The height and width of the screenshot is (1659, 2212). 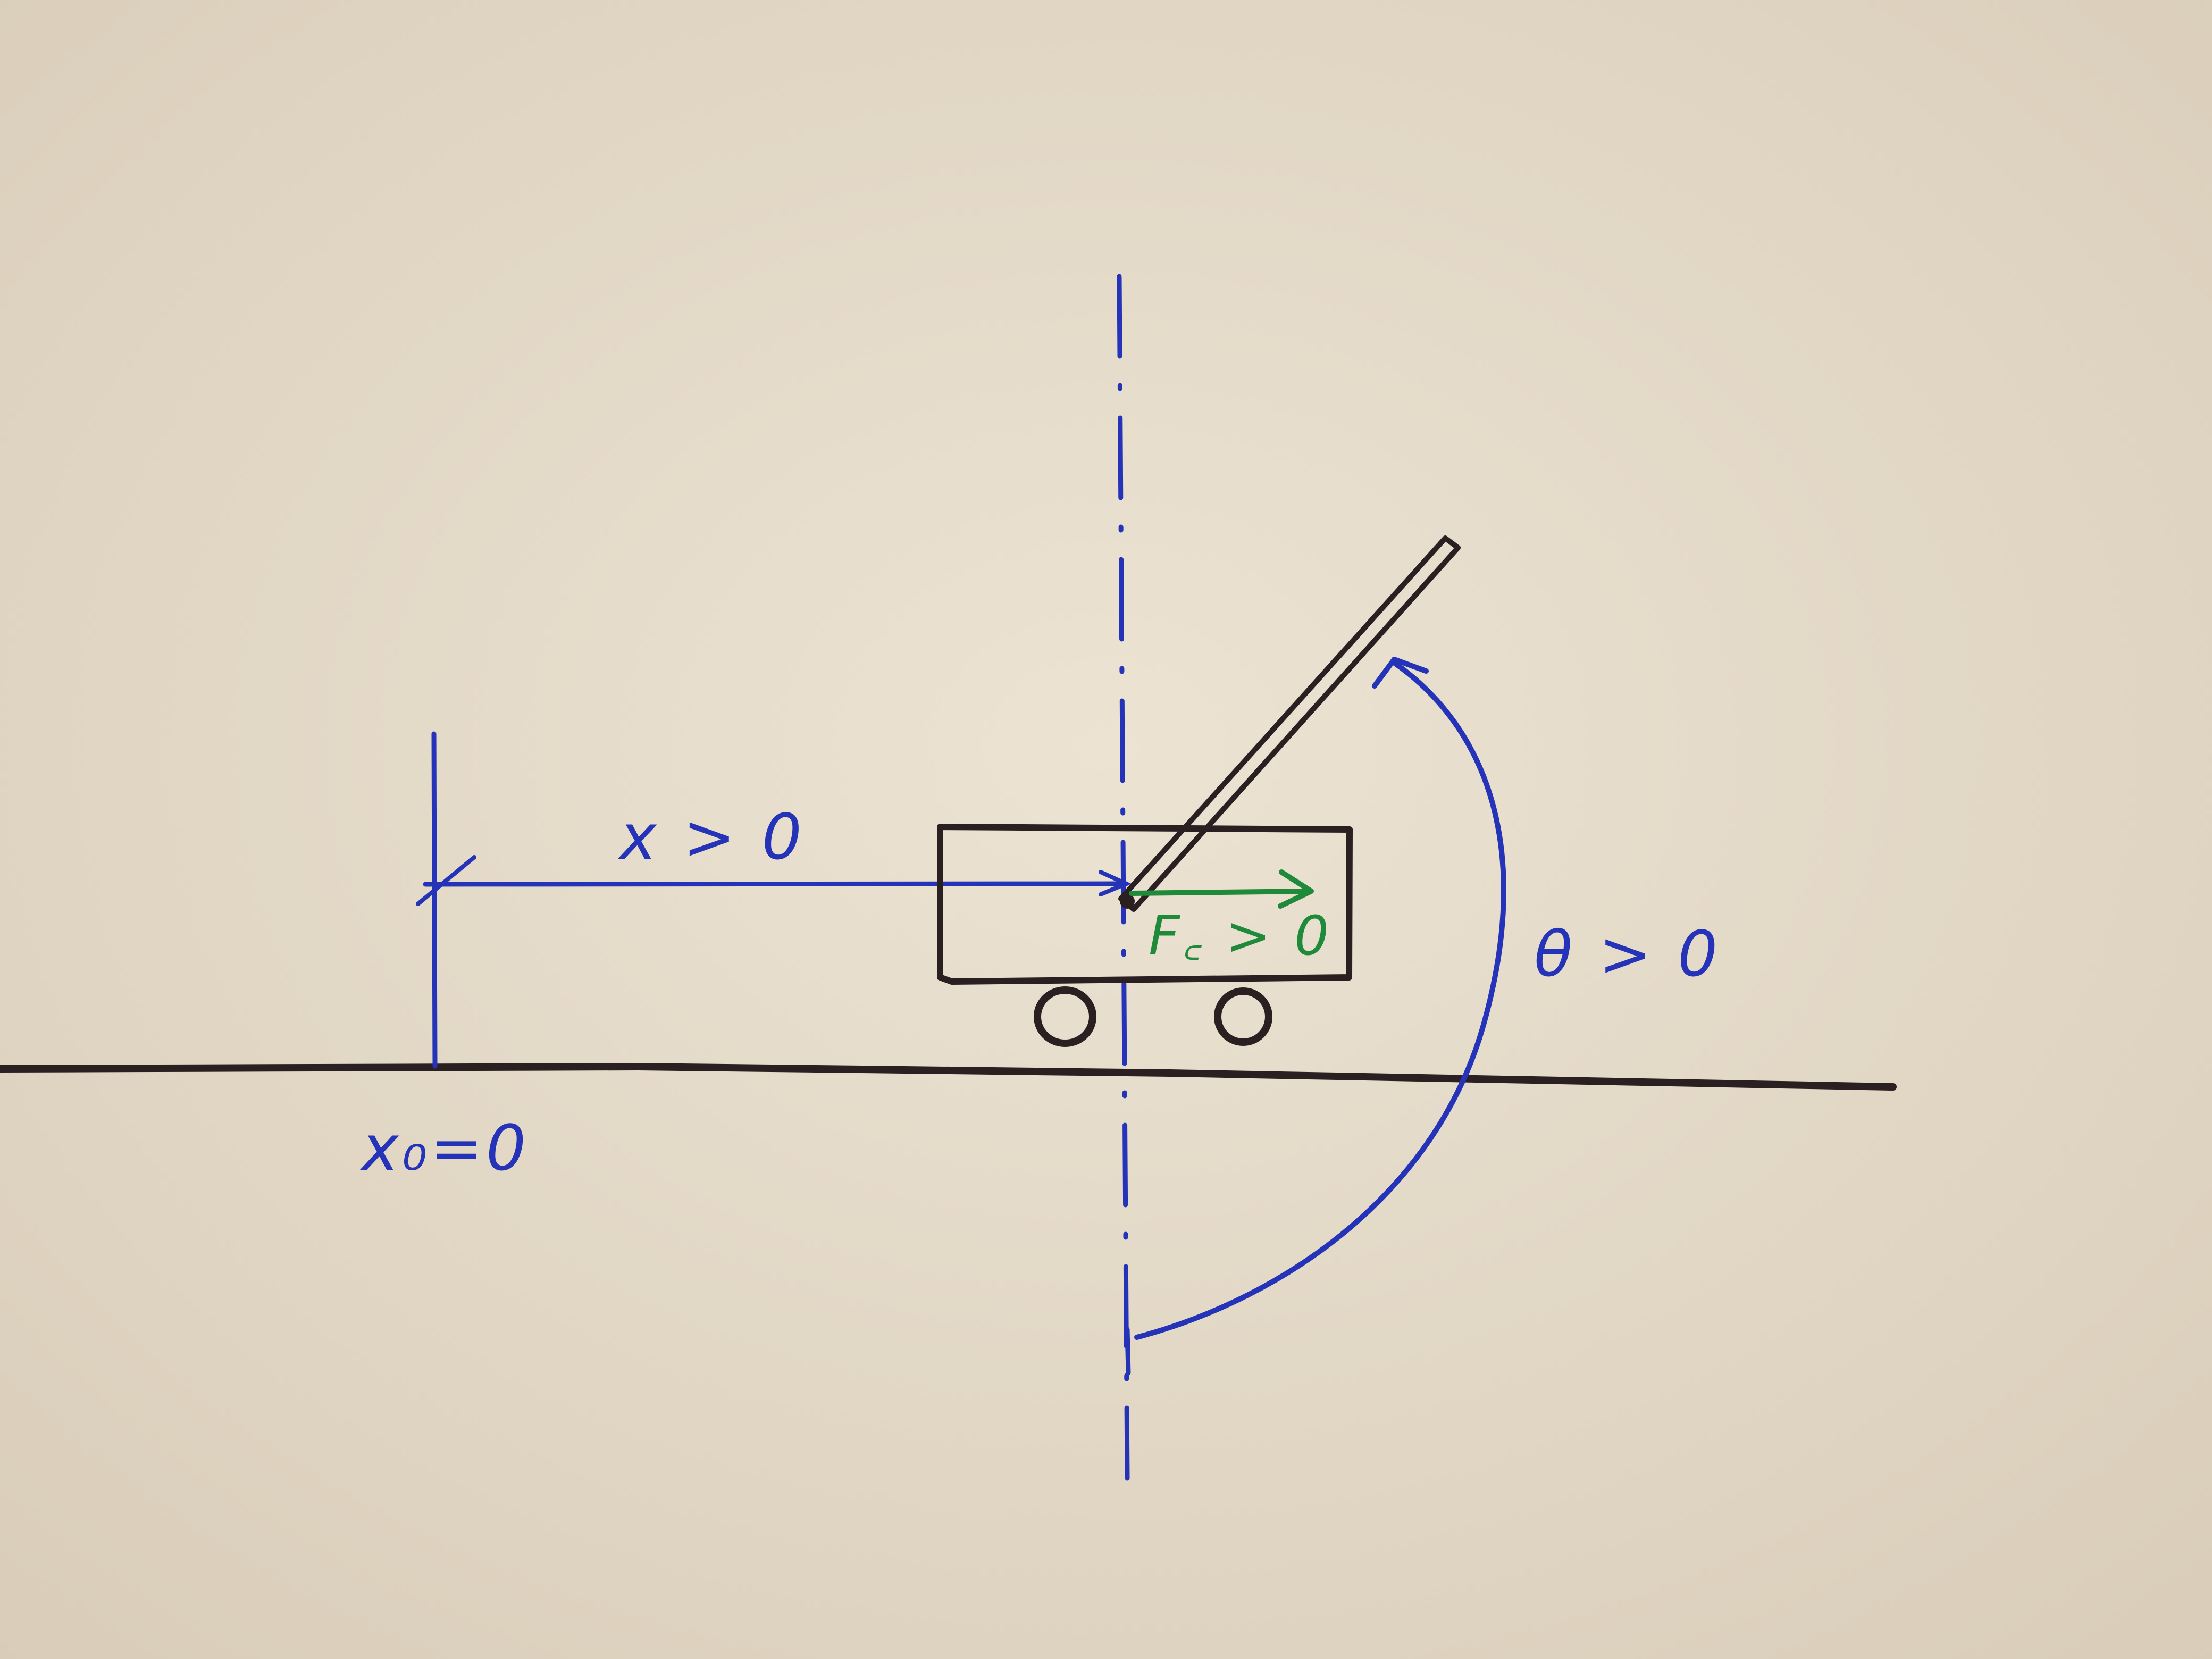 What do you see at coordinates (1145, 904) in the screenshot?
I see `cart-body` at bounding box center [1145, 904].